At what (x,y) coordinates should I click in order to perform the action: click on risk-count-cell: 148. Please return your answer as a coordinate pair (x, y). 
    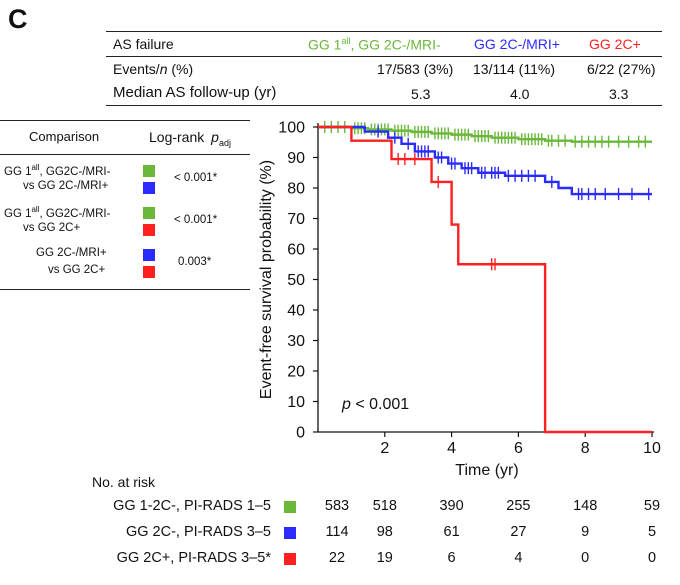
    Looking at the image, I should click on (585, 506).